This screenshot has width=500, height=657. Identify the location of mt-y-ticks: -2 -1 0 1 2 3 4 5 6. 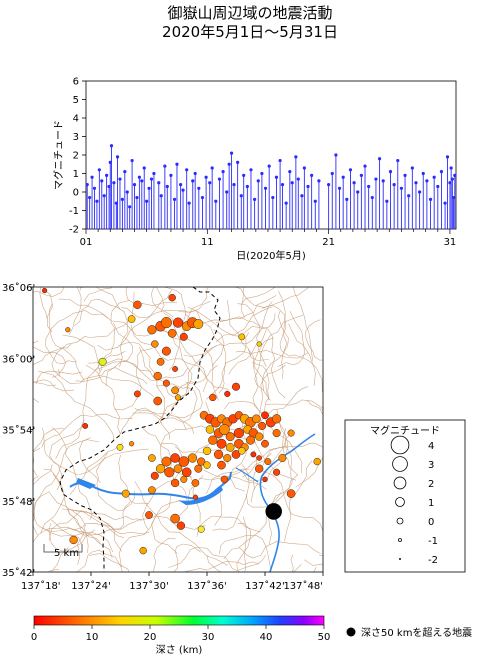
(77, 156).